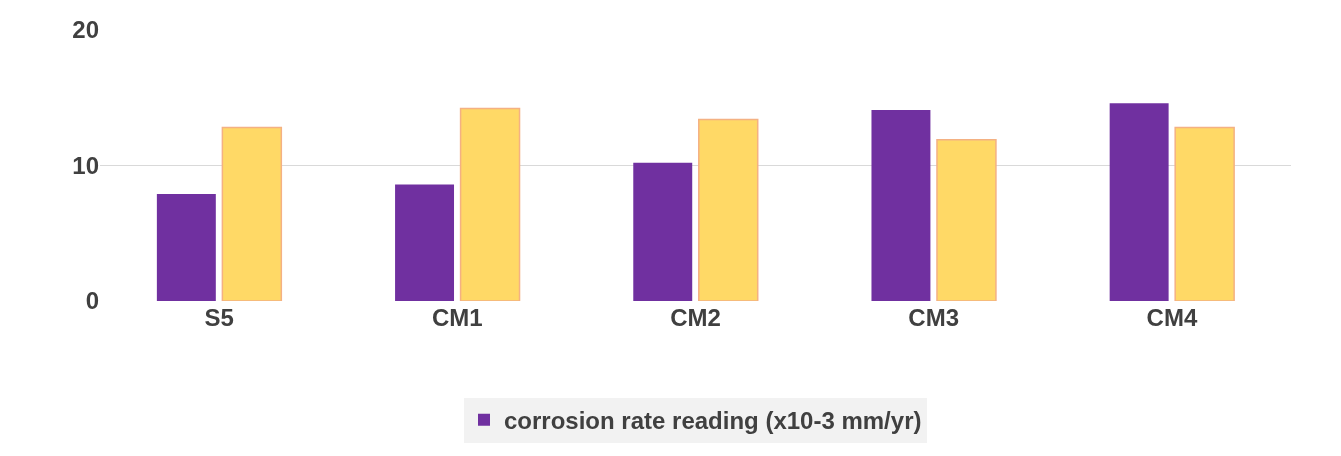  What do you see at coordinates (1172, 317) in the screenshot?
I see `x-tick-label: CM4` at bounding box center [1172, 317].